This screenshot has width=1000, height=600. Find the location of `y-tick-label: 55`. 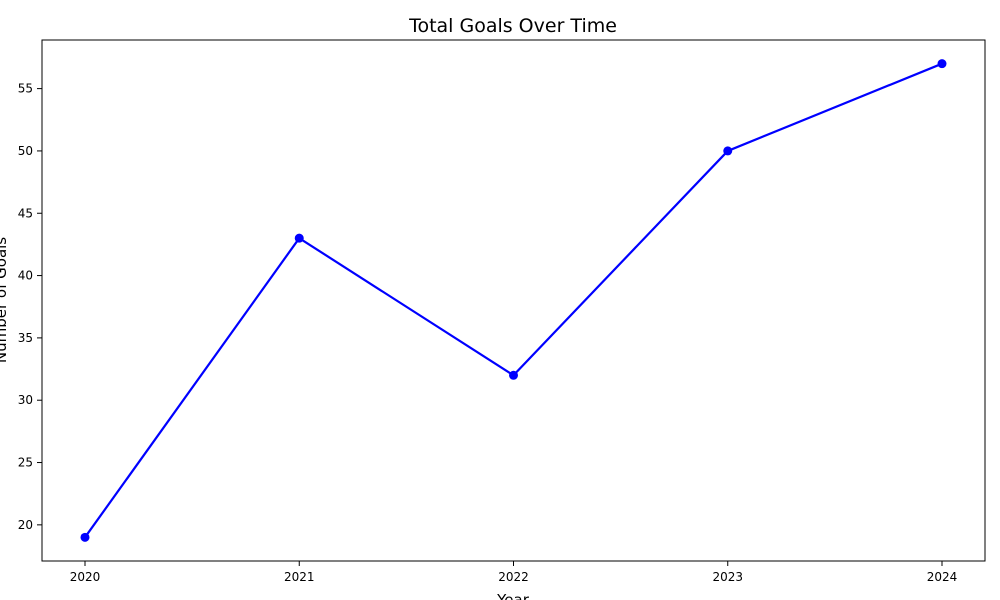

y-tick-label: 55 is located at coordinates (25, 89).